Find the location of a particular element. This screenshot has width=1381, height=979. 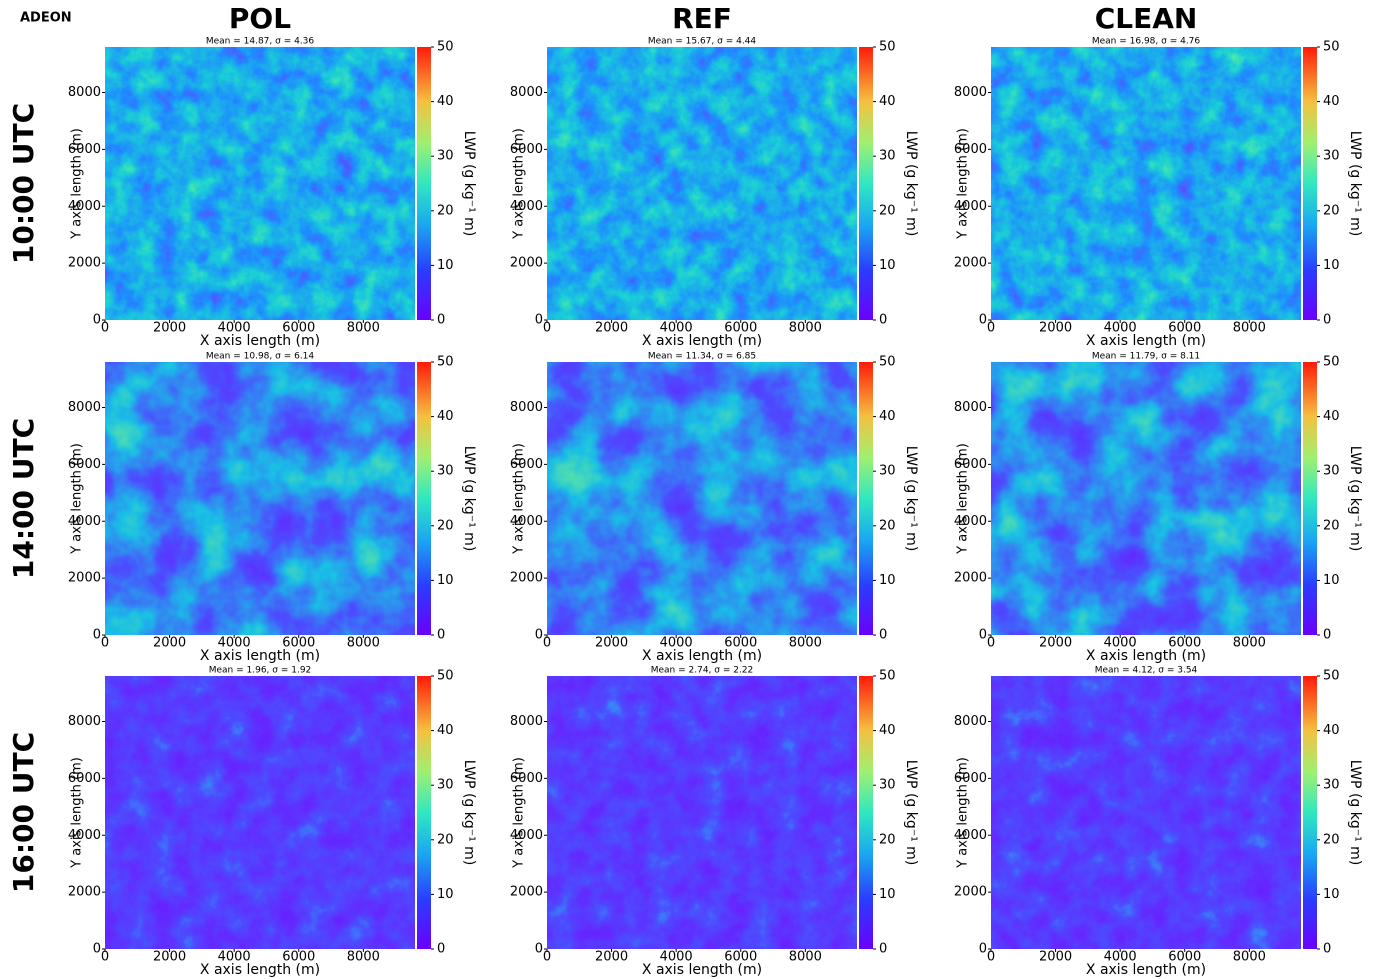

panel-subtitle: Mean = 11.79, σ = 8.11 is located at coordinates (1146, 357).